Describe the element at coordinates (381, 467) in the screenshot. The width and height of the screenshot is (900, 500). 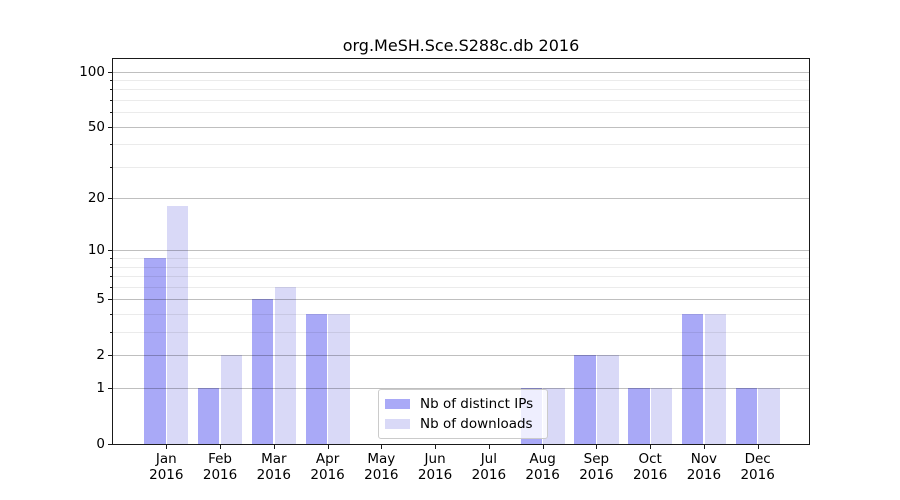
I see `x-tick-label: May 2016` at that location.